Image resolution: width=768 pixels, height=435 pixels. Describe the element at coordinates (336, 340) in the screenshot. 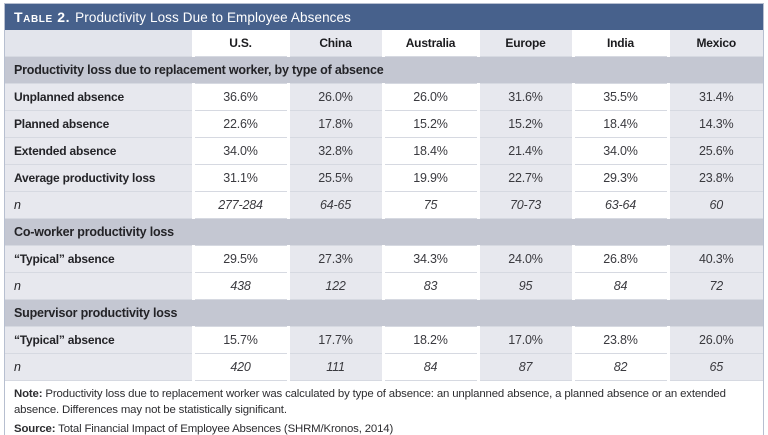

I see `data-cell: 17.7%` at that location.